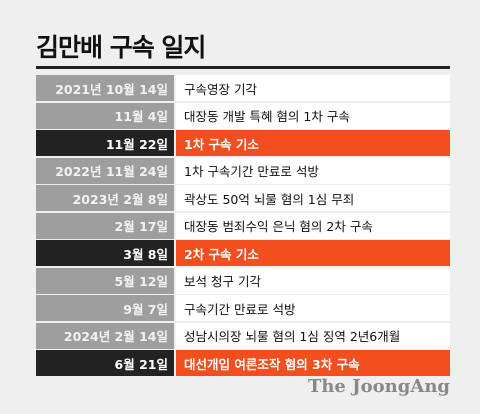 The height and width of the screenshot is (414, 480). I want to click on timeline-event: 구속영장 기각, so click(313, 88).